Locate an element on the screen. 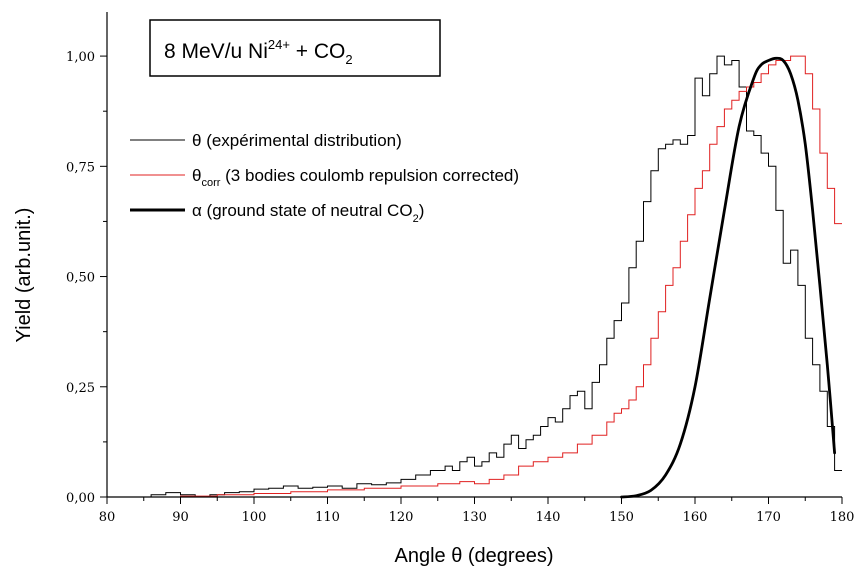  legend-text-experimental: (expérimental distribution) is located at coordinates (301, 140).